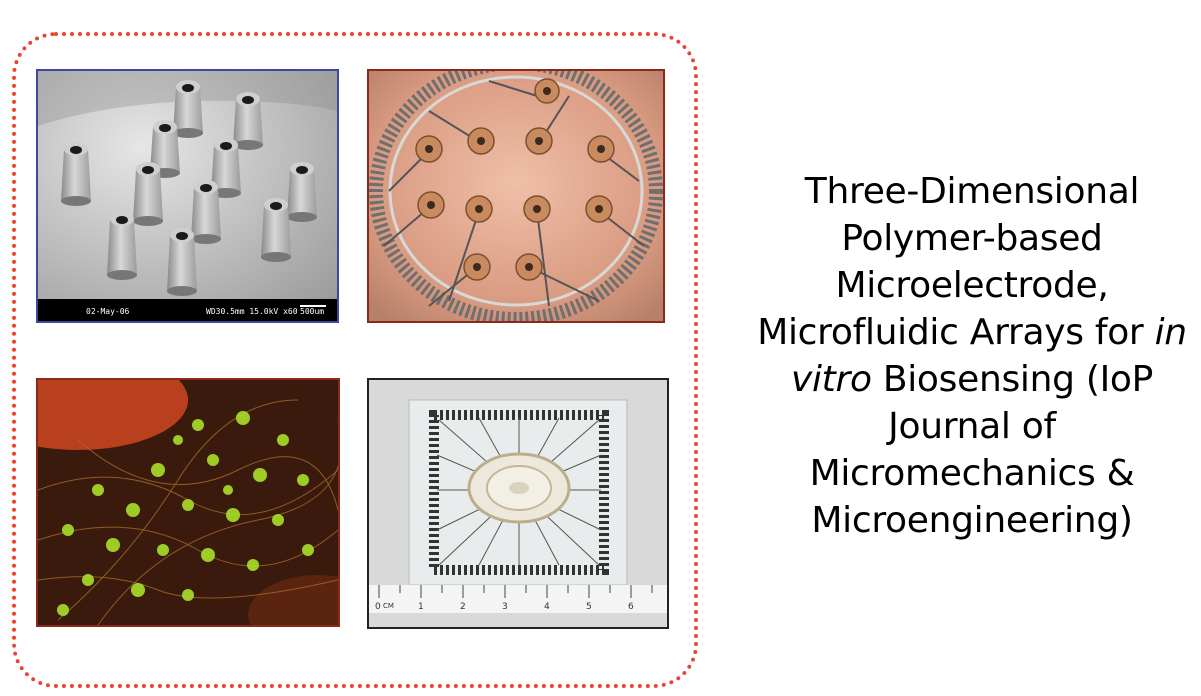  Describe the element at coordinates (518, 609) in the screenshot. I see `ruler-labels: CM 0 1 2 3 4 5 6` at that location.